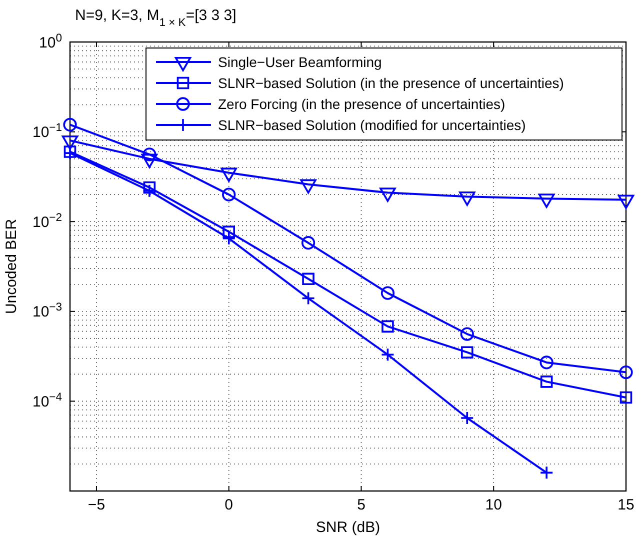 The height and width of the screenshot is (540, 644). Describe the element at coordinates (300, 62) in the screenshot. I see `legend-label: Single−User Beamforming` at that location.